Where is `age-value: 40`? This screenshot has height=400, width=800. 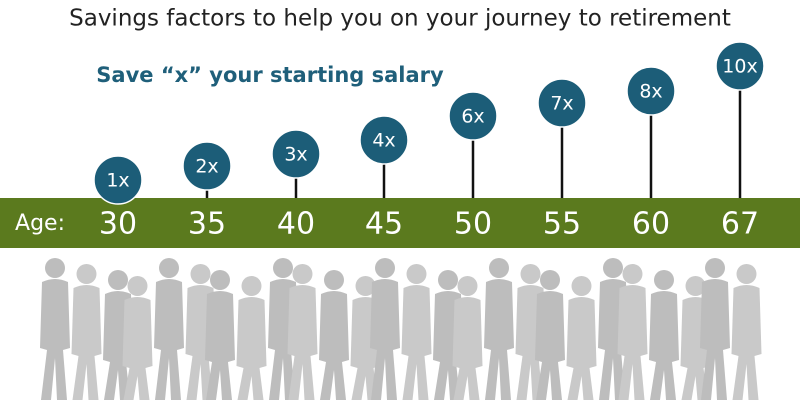
age-value: 40 is located at coordinates (296, 224).